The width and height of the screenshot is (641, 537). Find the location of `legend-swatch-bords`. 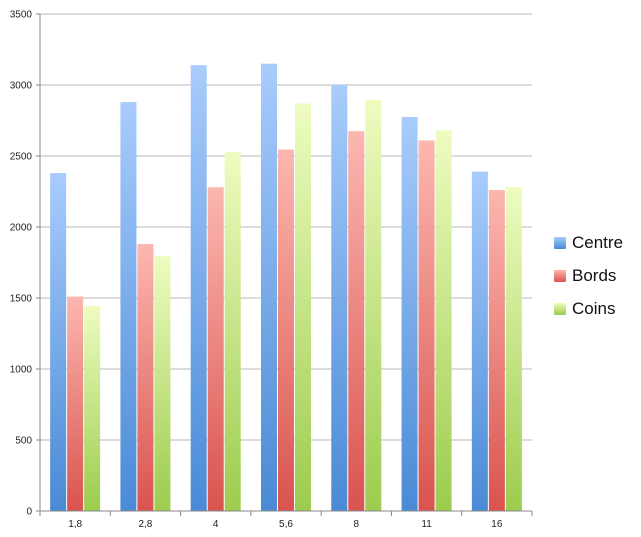

legend-swatch-bords is located at coordinates (560, 275).